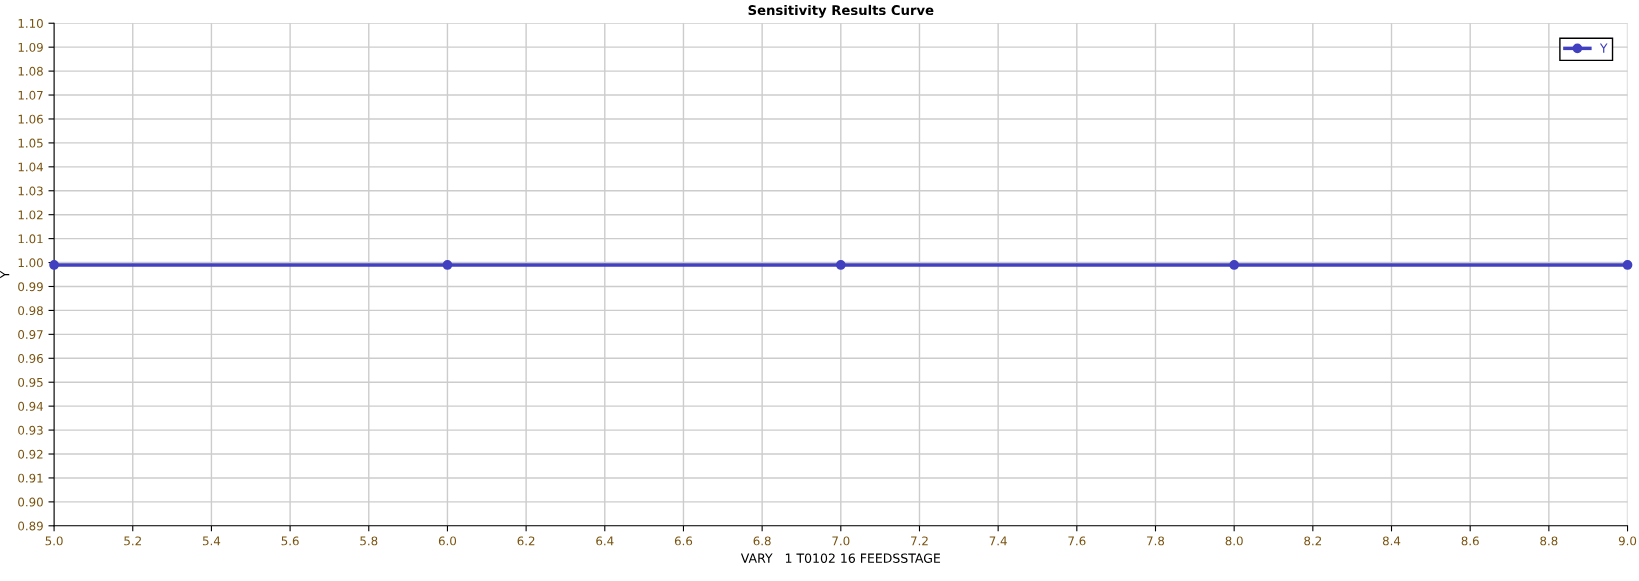 The width and height of the screenshot is (1639, 581). What do you see at coordinates (919, 541) in the screenshot?
I see `x-tick-label: 7.2` at bounding box center [919, 541].